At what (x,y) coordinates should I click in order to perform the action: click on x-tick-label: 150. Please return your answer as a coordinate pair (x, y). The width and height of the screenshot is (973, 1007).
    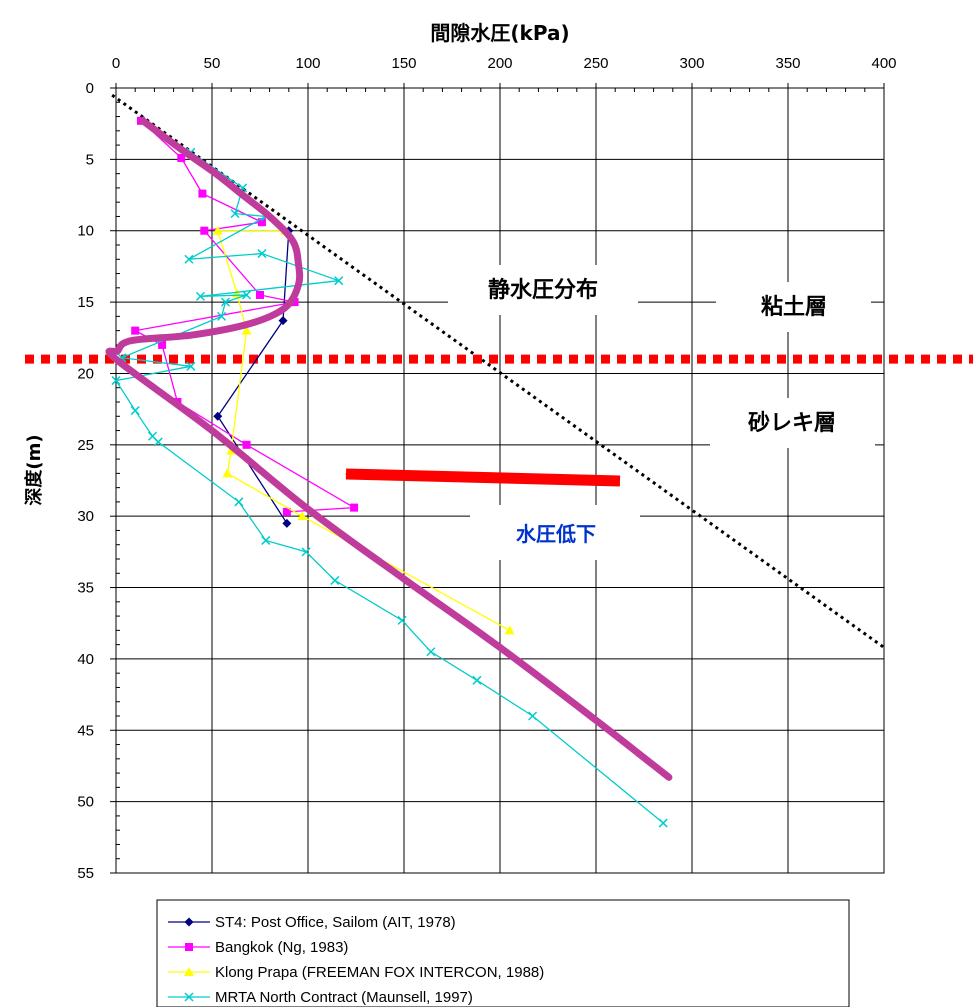
    Looking at the image, I should click on (403, 63).